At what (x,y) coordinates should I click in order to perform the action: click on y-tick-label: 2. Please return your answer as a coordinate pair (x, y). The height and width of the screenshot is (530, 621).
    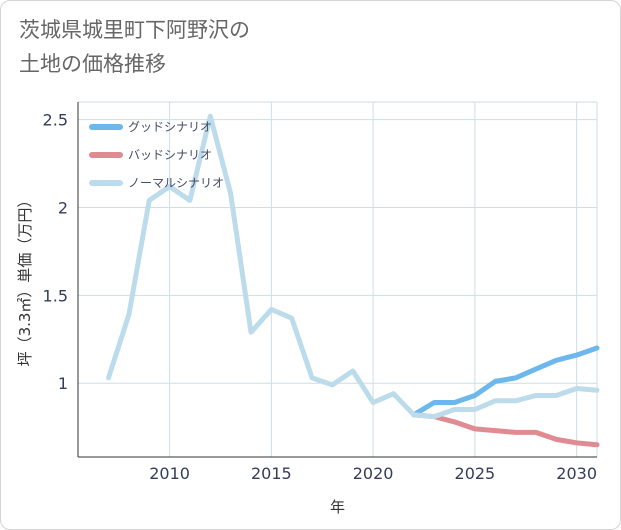
    Looking at the image, I should click on (63, 207).